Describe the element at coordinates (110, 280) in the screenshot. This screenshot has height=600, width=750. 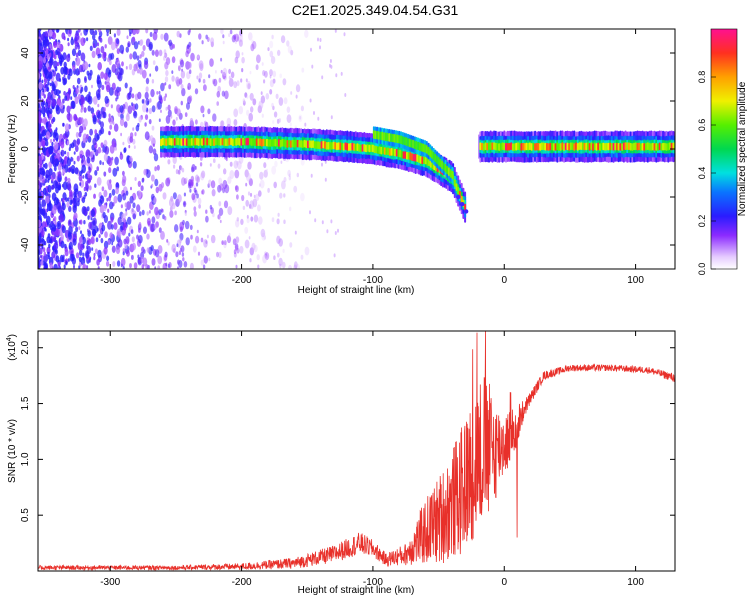
I see `x-tick-label: -300` at that location.